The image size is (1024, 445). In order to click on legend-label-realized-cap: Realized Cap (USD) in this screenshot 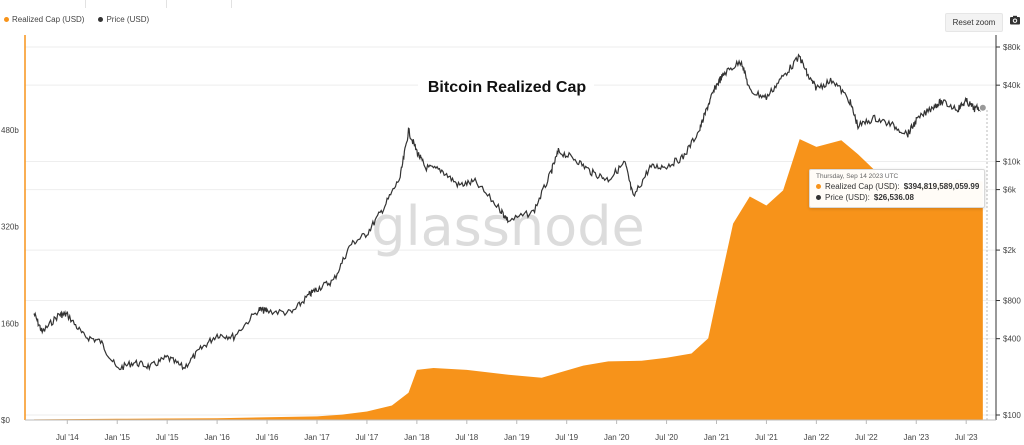, I will do `click(48, 19)`.